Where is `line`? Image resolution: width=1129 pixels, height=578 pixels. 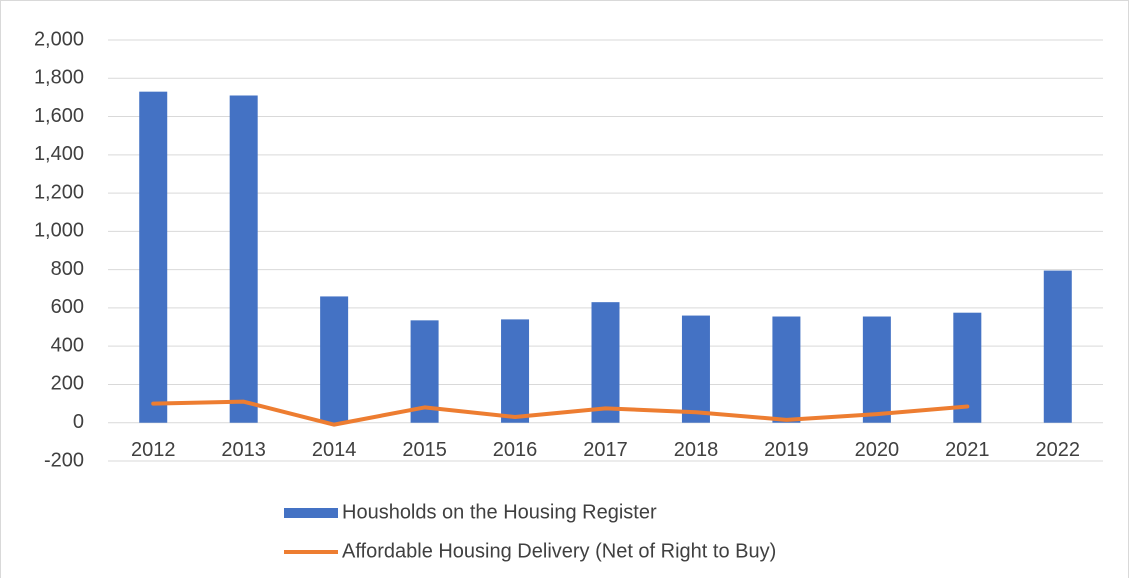
line is located at coordinates (560, 413).